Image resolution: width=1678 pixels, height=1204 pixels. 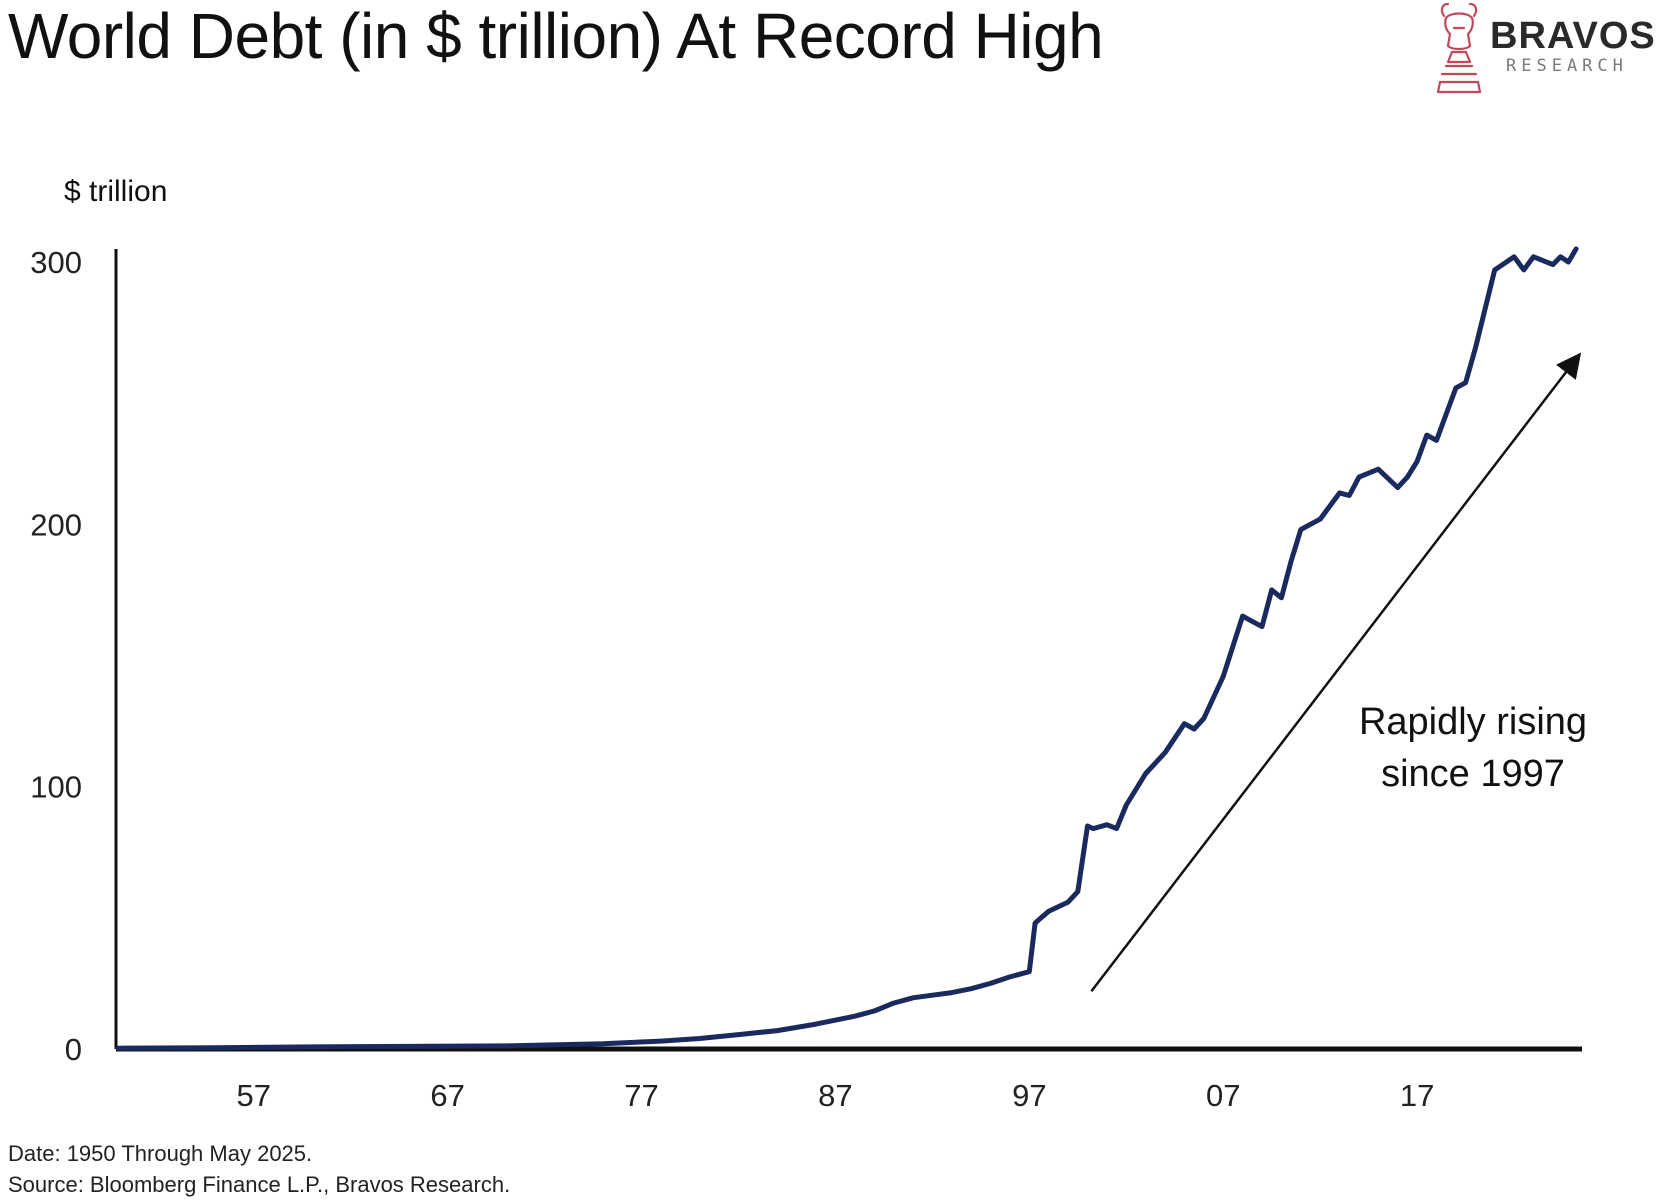 I want to click on annotation-line-1: Rapidly rising, so click(x=1473, y=722).